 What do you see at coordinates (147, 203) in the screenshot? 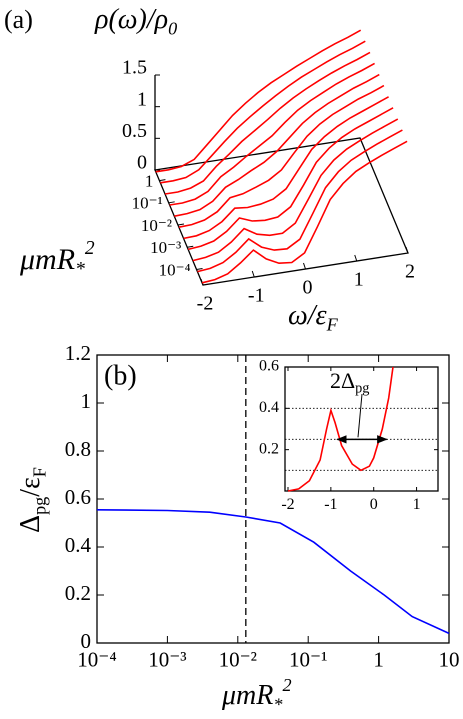
I see `depth-tick-label: 10⁻¹` at bounding box center [147, 203].